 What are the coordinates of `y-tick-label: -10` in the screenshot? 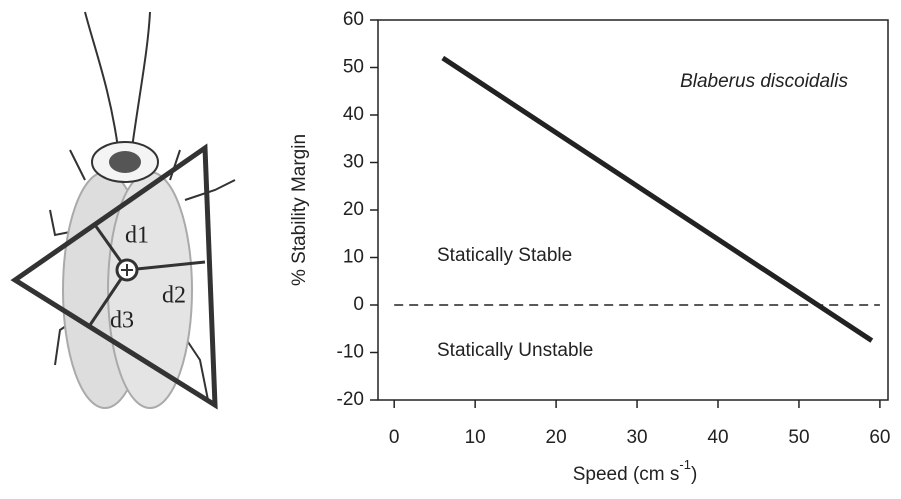 It's located at (350, 352).